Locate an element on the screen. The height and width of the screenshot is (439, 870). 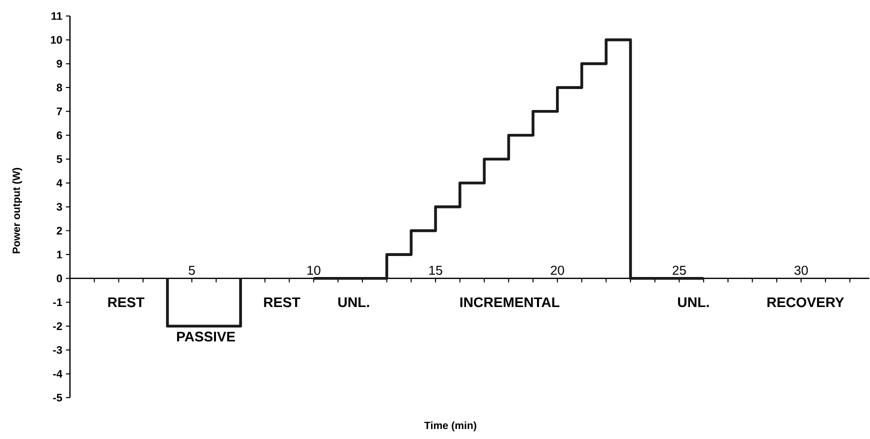
y-tick-label: 2 is located at coordinates (59, 231).